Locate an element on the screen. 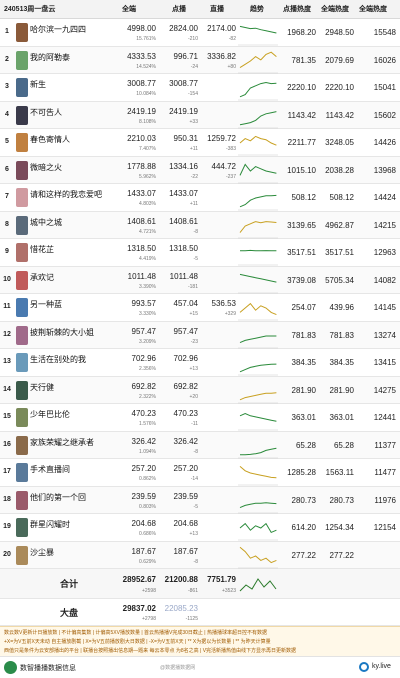  heat-value-3: 11477 is located at coordinates (385, 472).